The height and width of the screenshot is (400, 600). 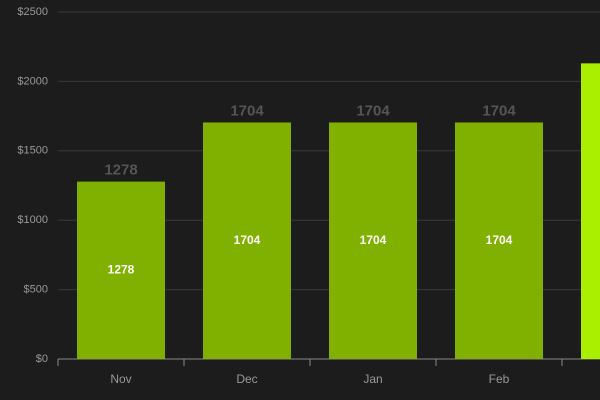 I want to click on y-tick-label: $1500, so click(x=32, y=151).